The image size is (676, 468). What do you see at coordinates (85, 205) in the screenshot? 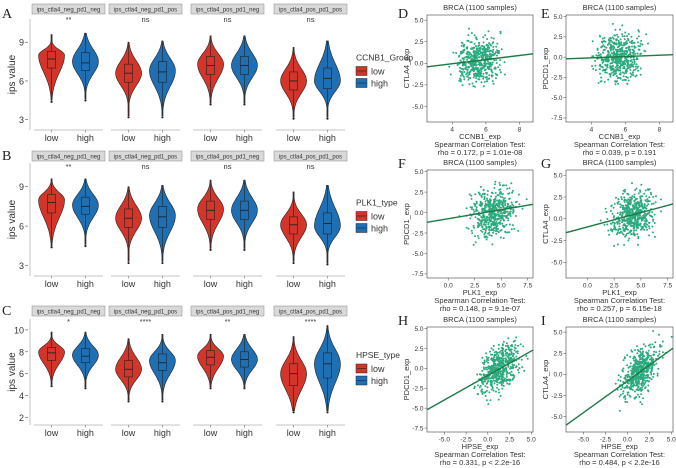
I see `box-high` at bounding box center [85, 205].